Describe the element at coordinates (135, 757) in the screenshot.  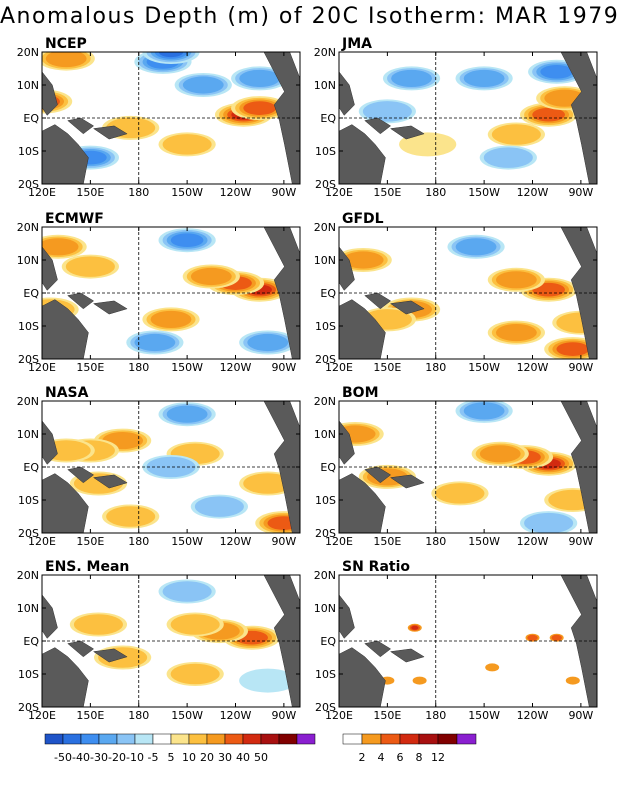
I see `legend-label: -10` at that location.